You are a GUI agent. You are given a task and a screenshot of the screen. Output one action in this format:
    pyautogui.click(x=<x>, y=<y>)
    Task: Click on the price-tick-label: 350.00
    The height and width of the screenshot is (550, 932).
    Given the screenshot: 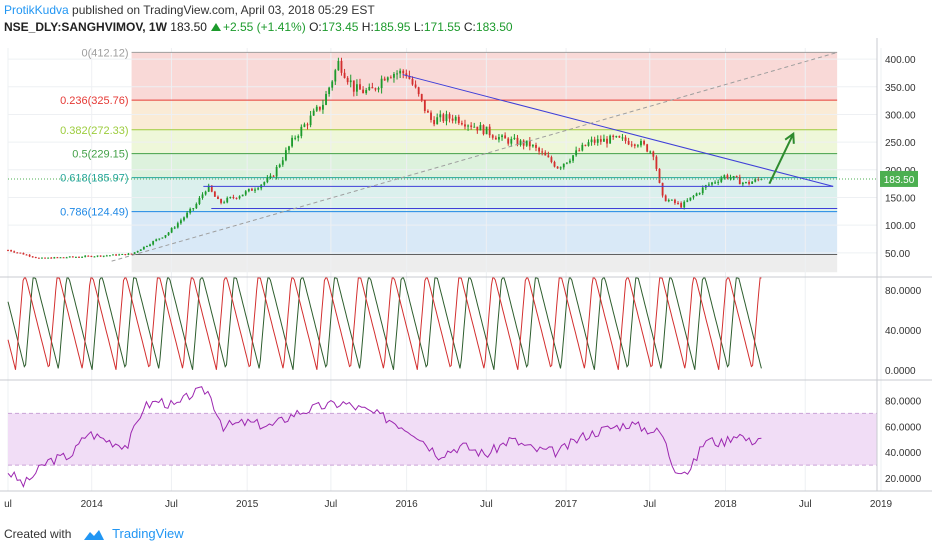 What is the action you would take?
    pyautogui.click(x=900, y=88)
    